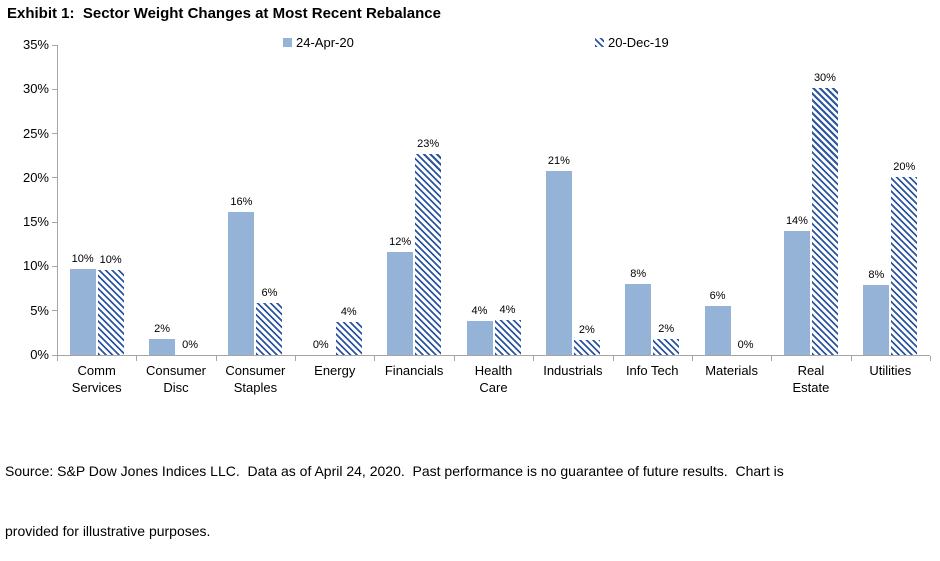  I want to click on category-label: Materials, so click(731, 370).